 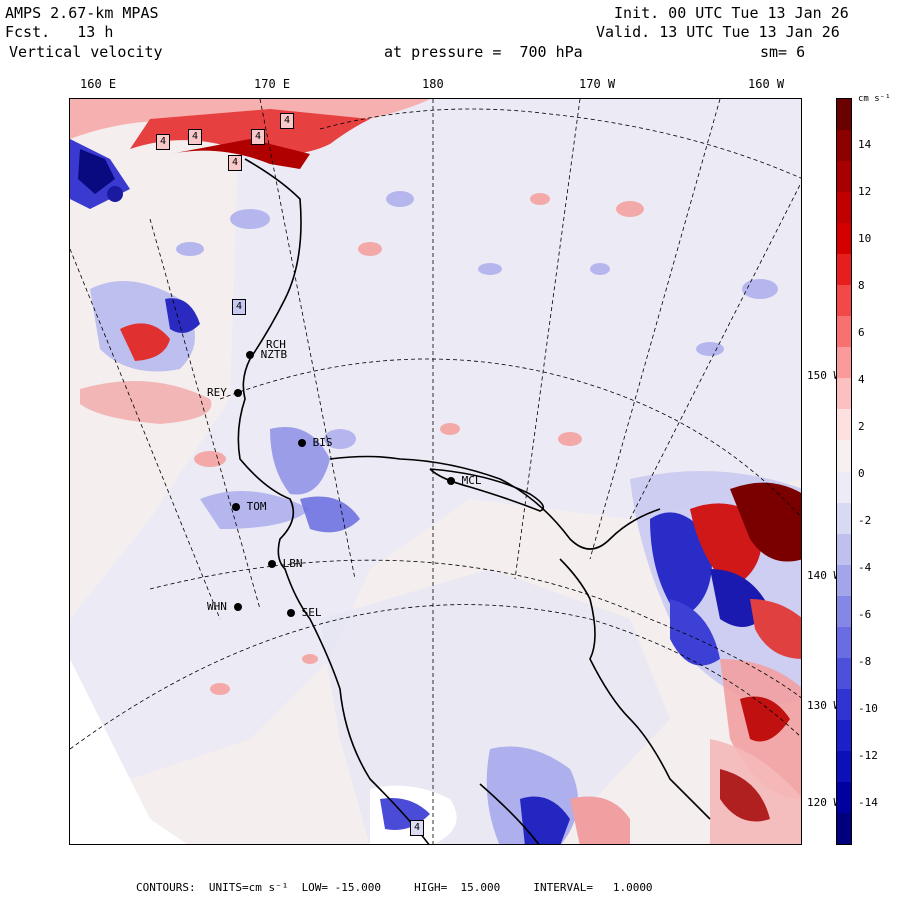 I want to click on station-label-tom: TOM, so click(x=256, y=506).